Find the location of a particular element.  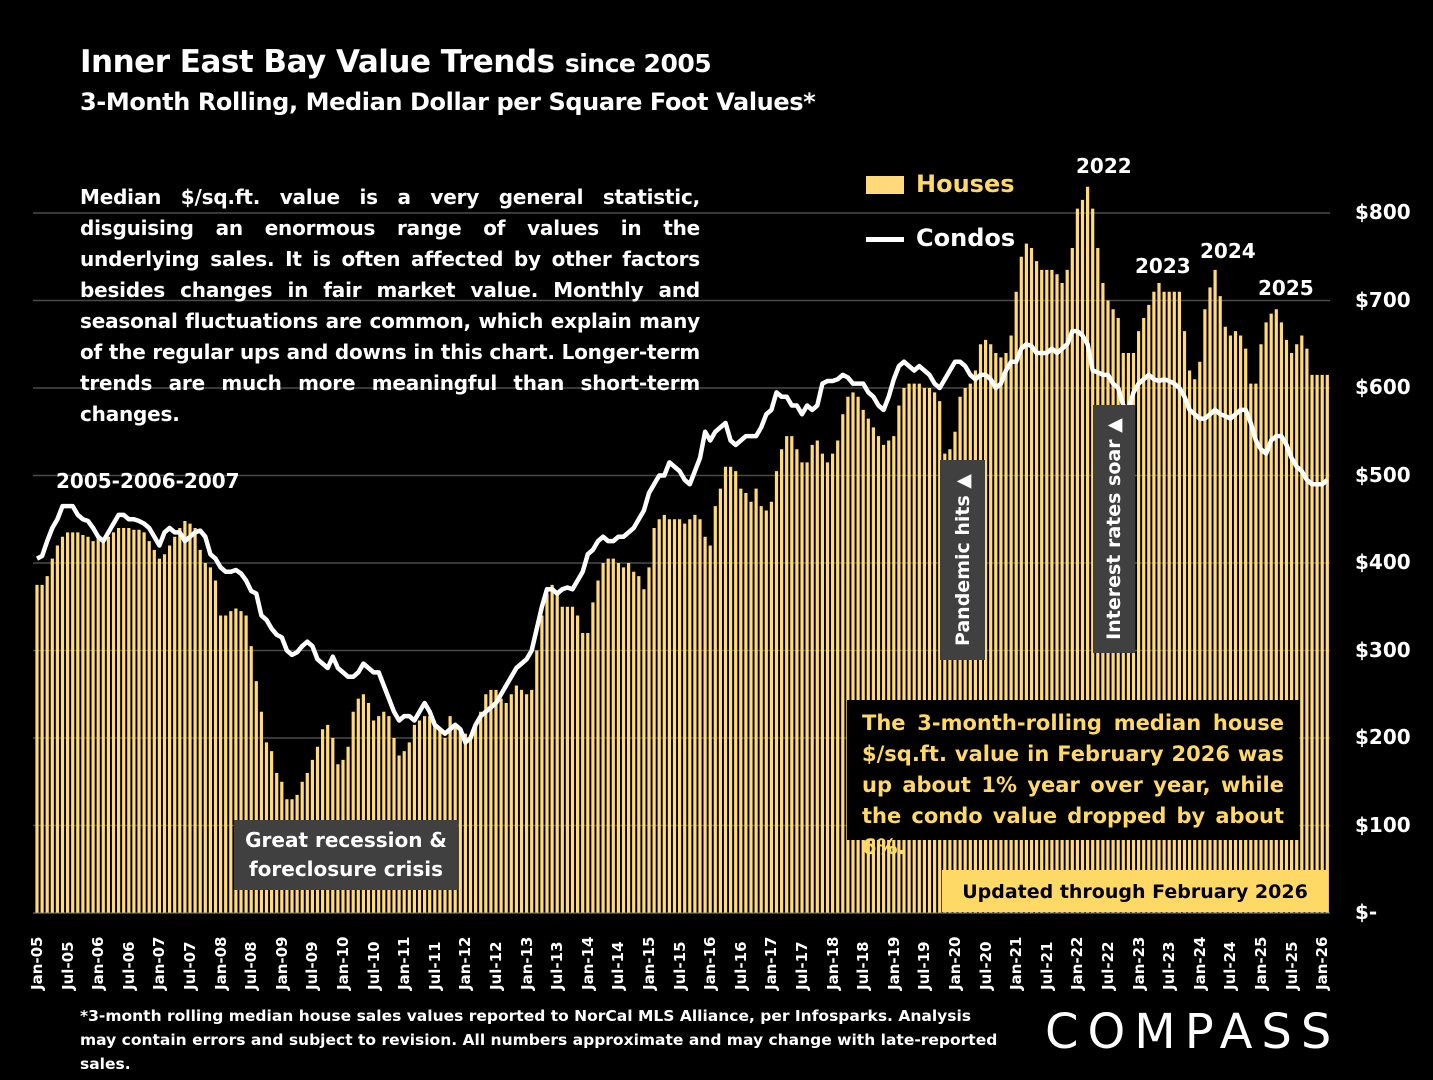

title-suffix: since 2005 is located at coordinates (638, 63).